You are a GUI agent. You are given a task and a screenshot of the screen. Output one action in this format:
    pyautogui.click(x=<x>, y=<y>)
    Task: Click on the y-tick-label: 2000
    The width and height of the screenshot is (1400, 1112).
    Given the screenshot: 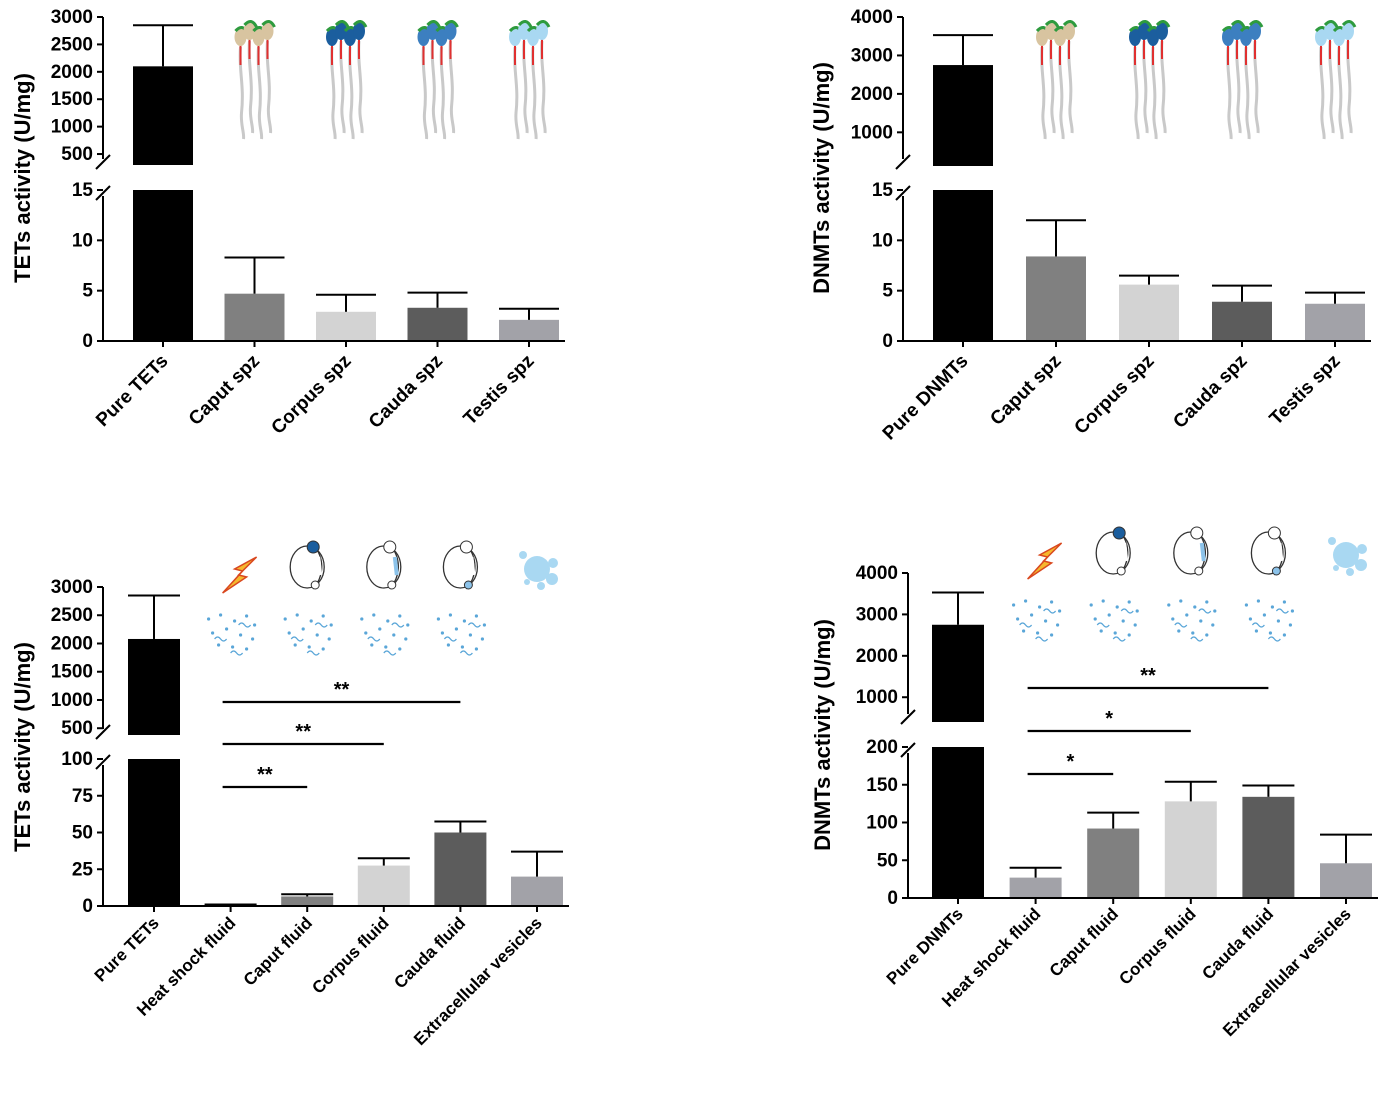 What is the action you would take?
    pyautogui.click(x=72, y=72)
    